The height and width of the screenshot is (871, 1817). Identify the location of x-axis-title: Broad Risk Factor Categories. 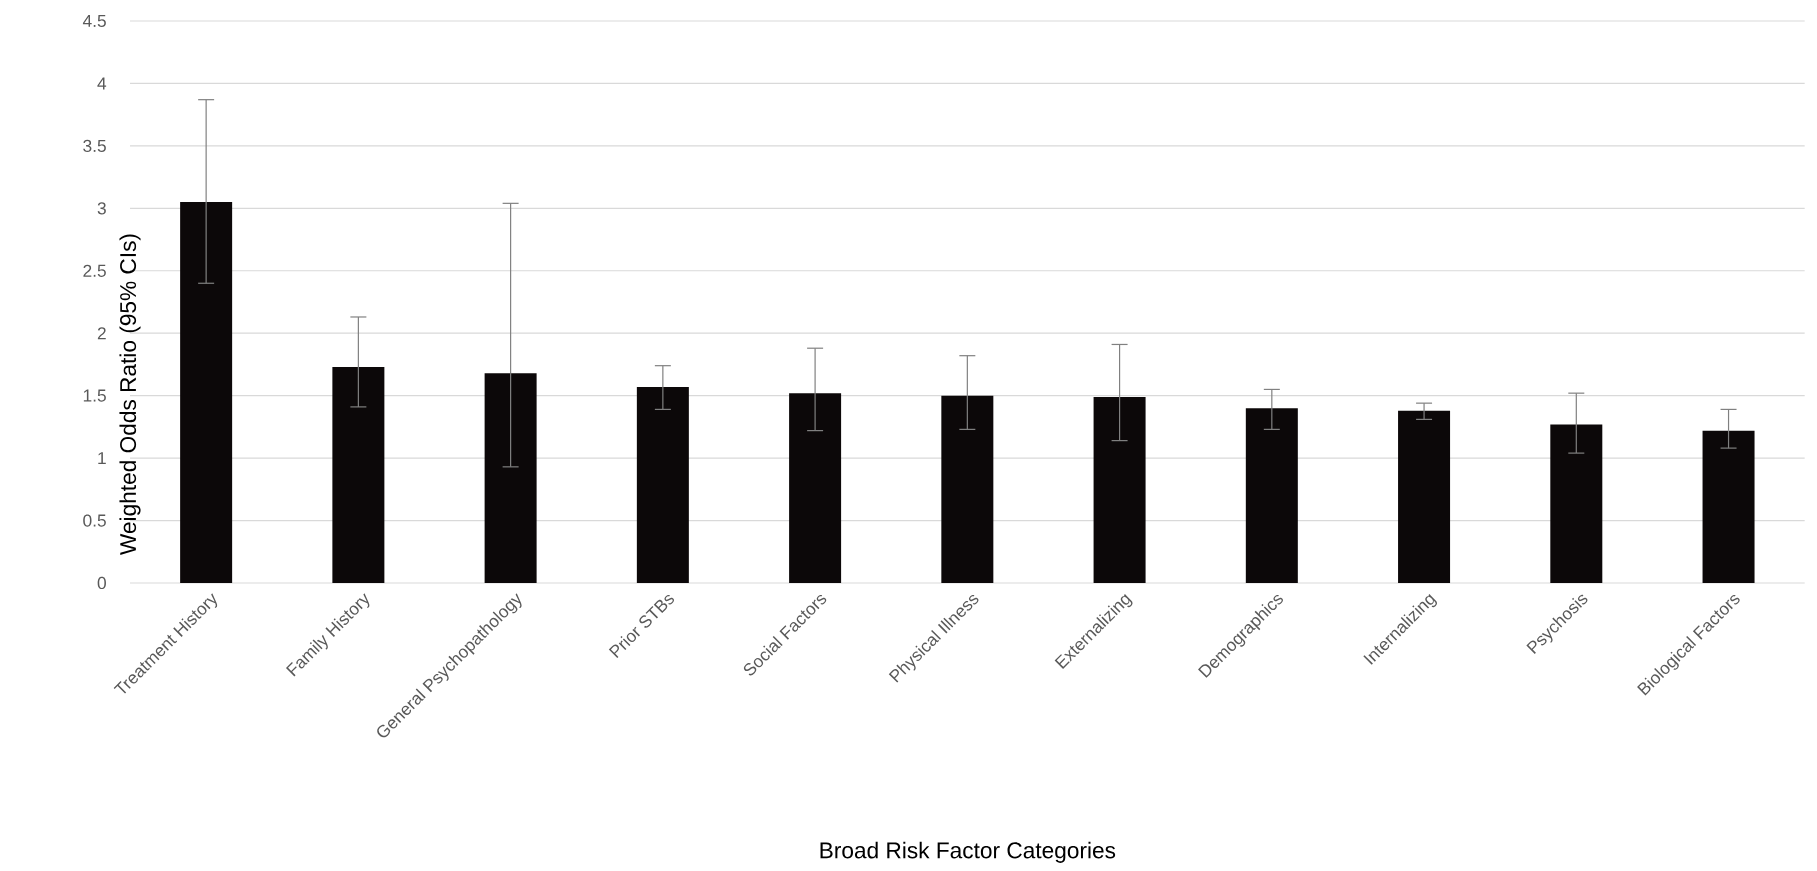
(968, 852).